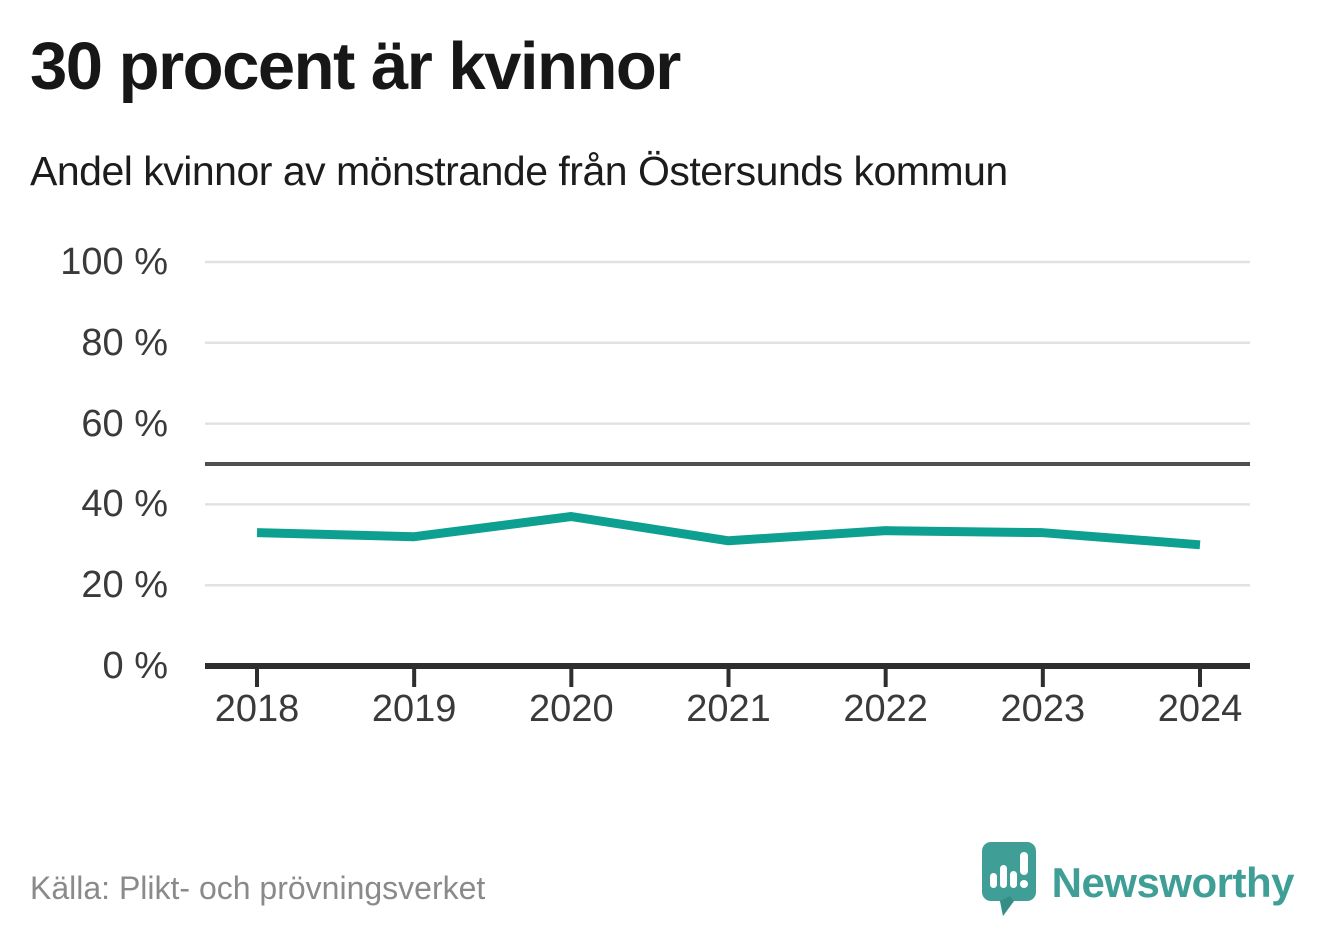 The height and width of the screenshot is (939, 1322). I want to click on x-axis-label: 2021, so click(728, 709).